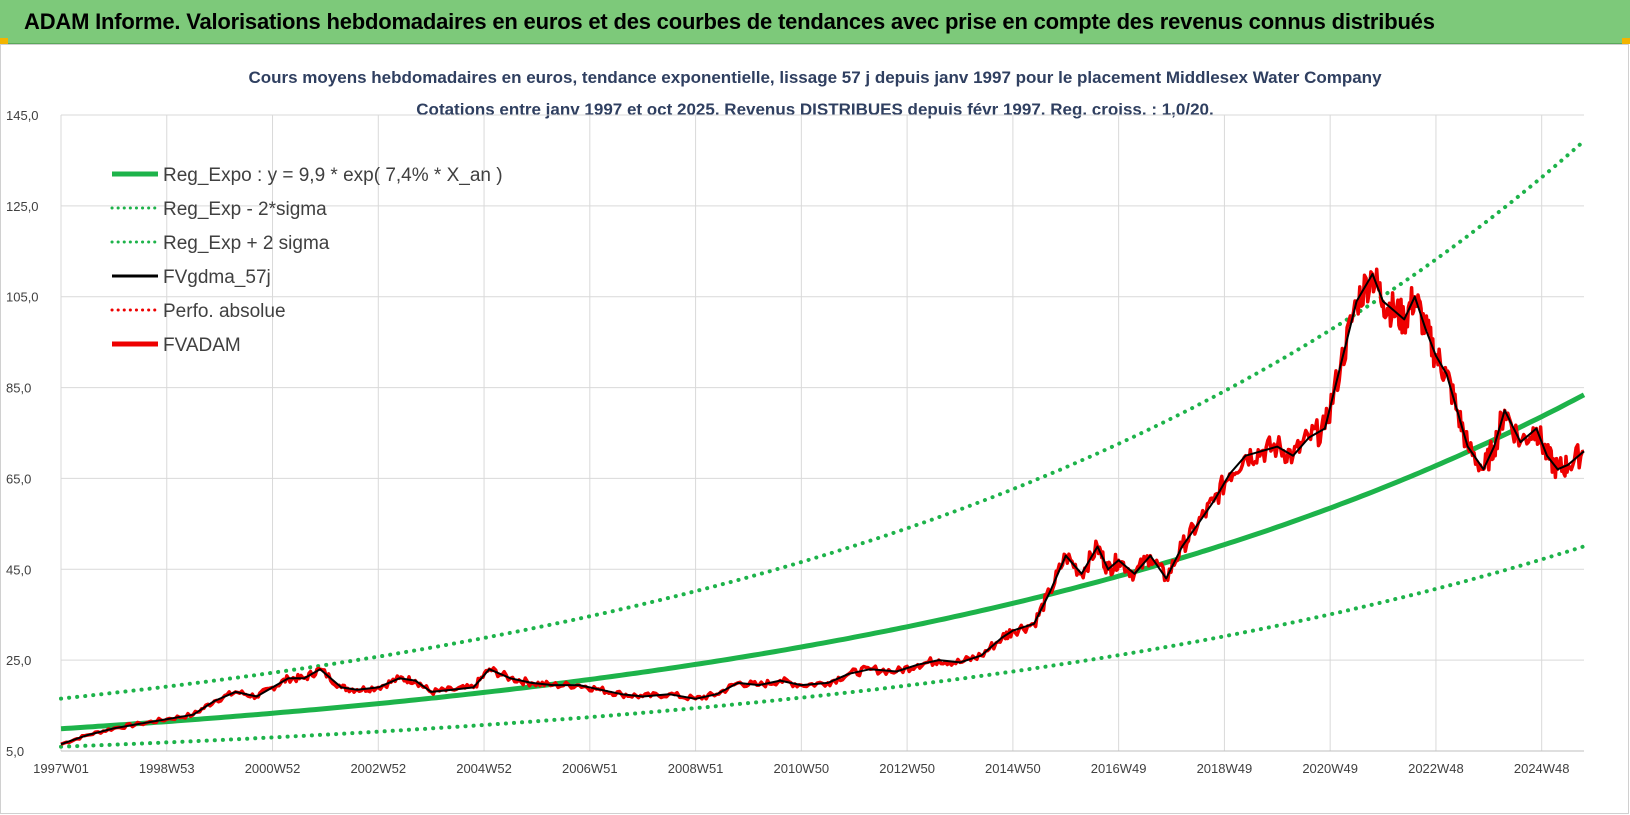  Describe the element at coordinates (245, 209) in the screenshot. I see `legend-label: Reg_Exp - 2*sigma` at that location.